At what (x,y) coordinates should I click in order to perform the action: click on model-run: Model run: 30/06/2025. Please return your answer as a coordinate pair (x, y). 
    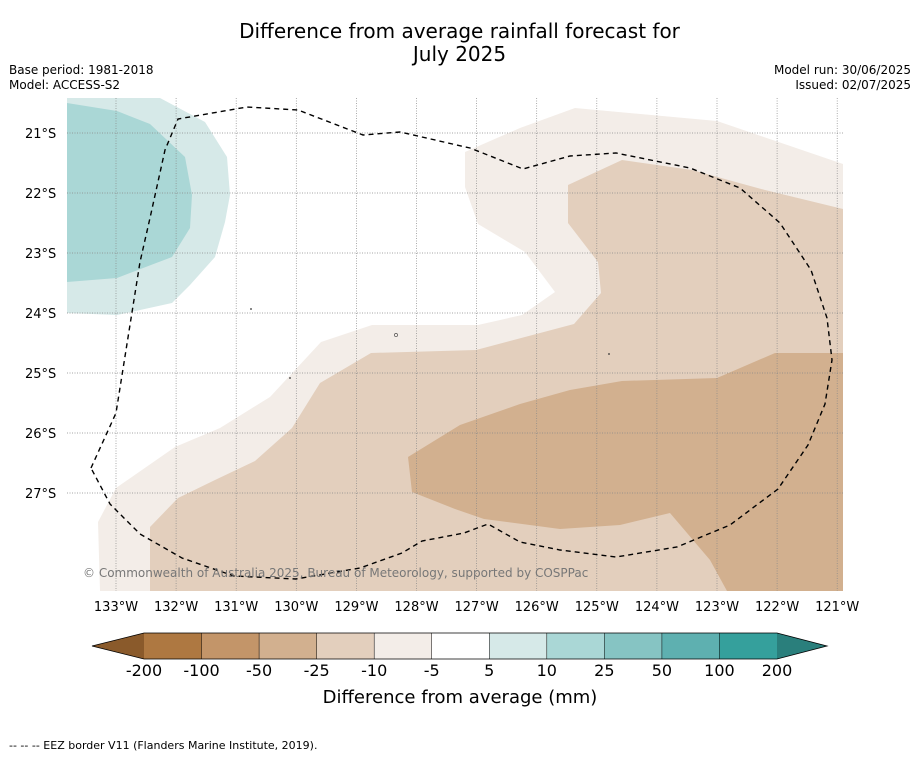
    Looking at the image, I should click on (842, 70).